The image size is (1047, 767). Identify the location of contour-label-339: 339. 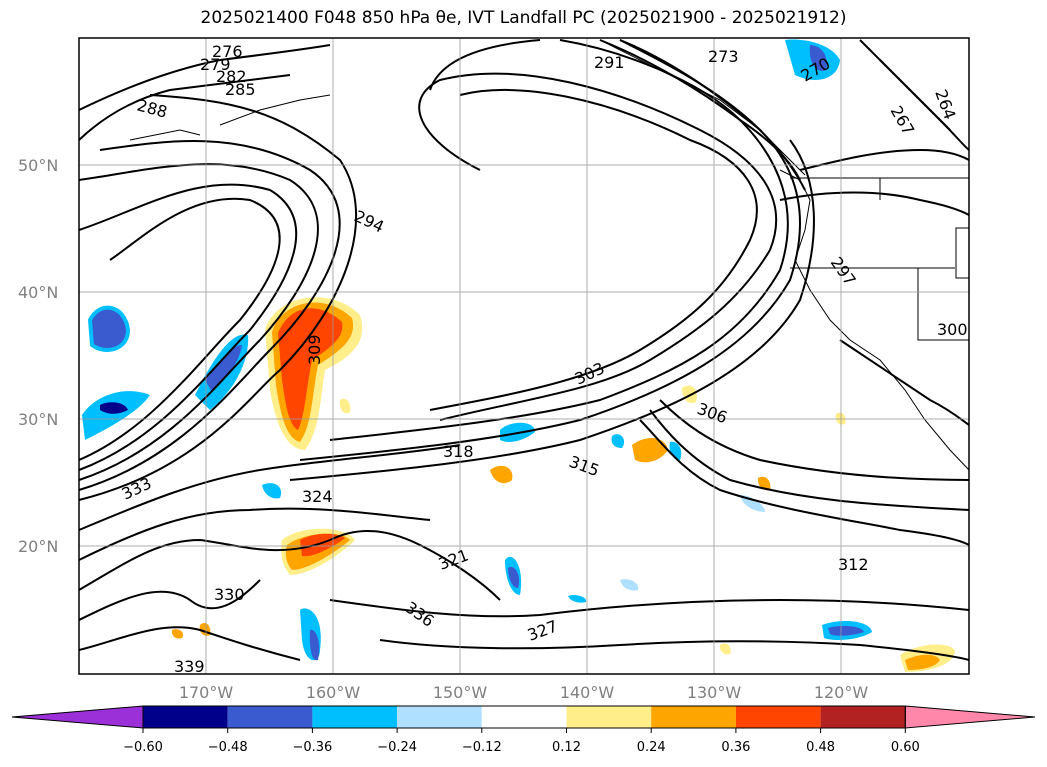
(189, 666).